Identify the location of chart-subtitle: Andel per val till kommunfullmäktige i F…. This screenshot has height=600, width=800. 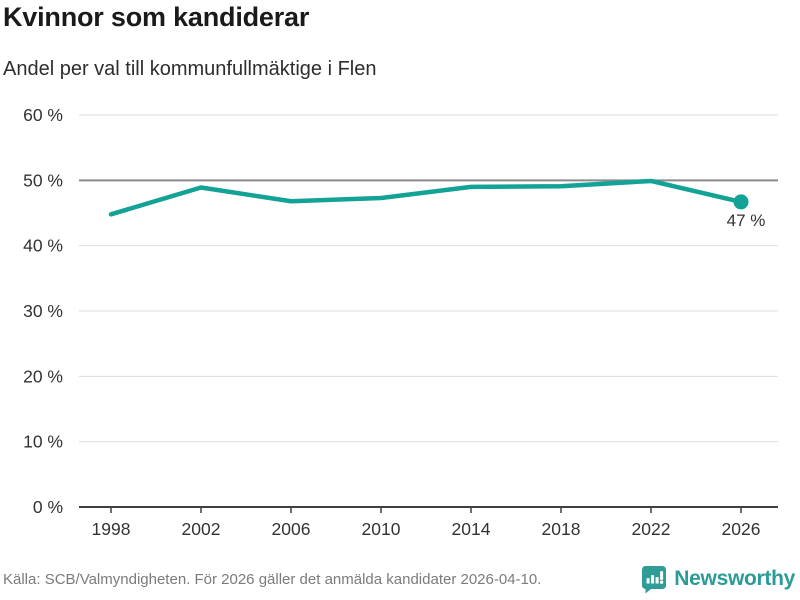
(190, 69).